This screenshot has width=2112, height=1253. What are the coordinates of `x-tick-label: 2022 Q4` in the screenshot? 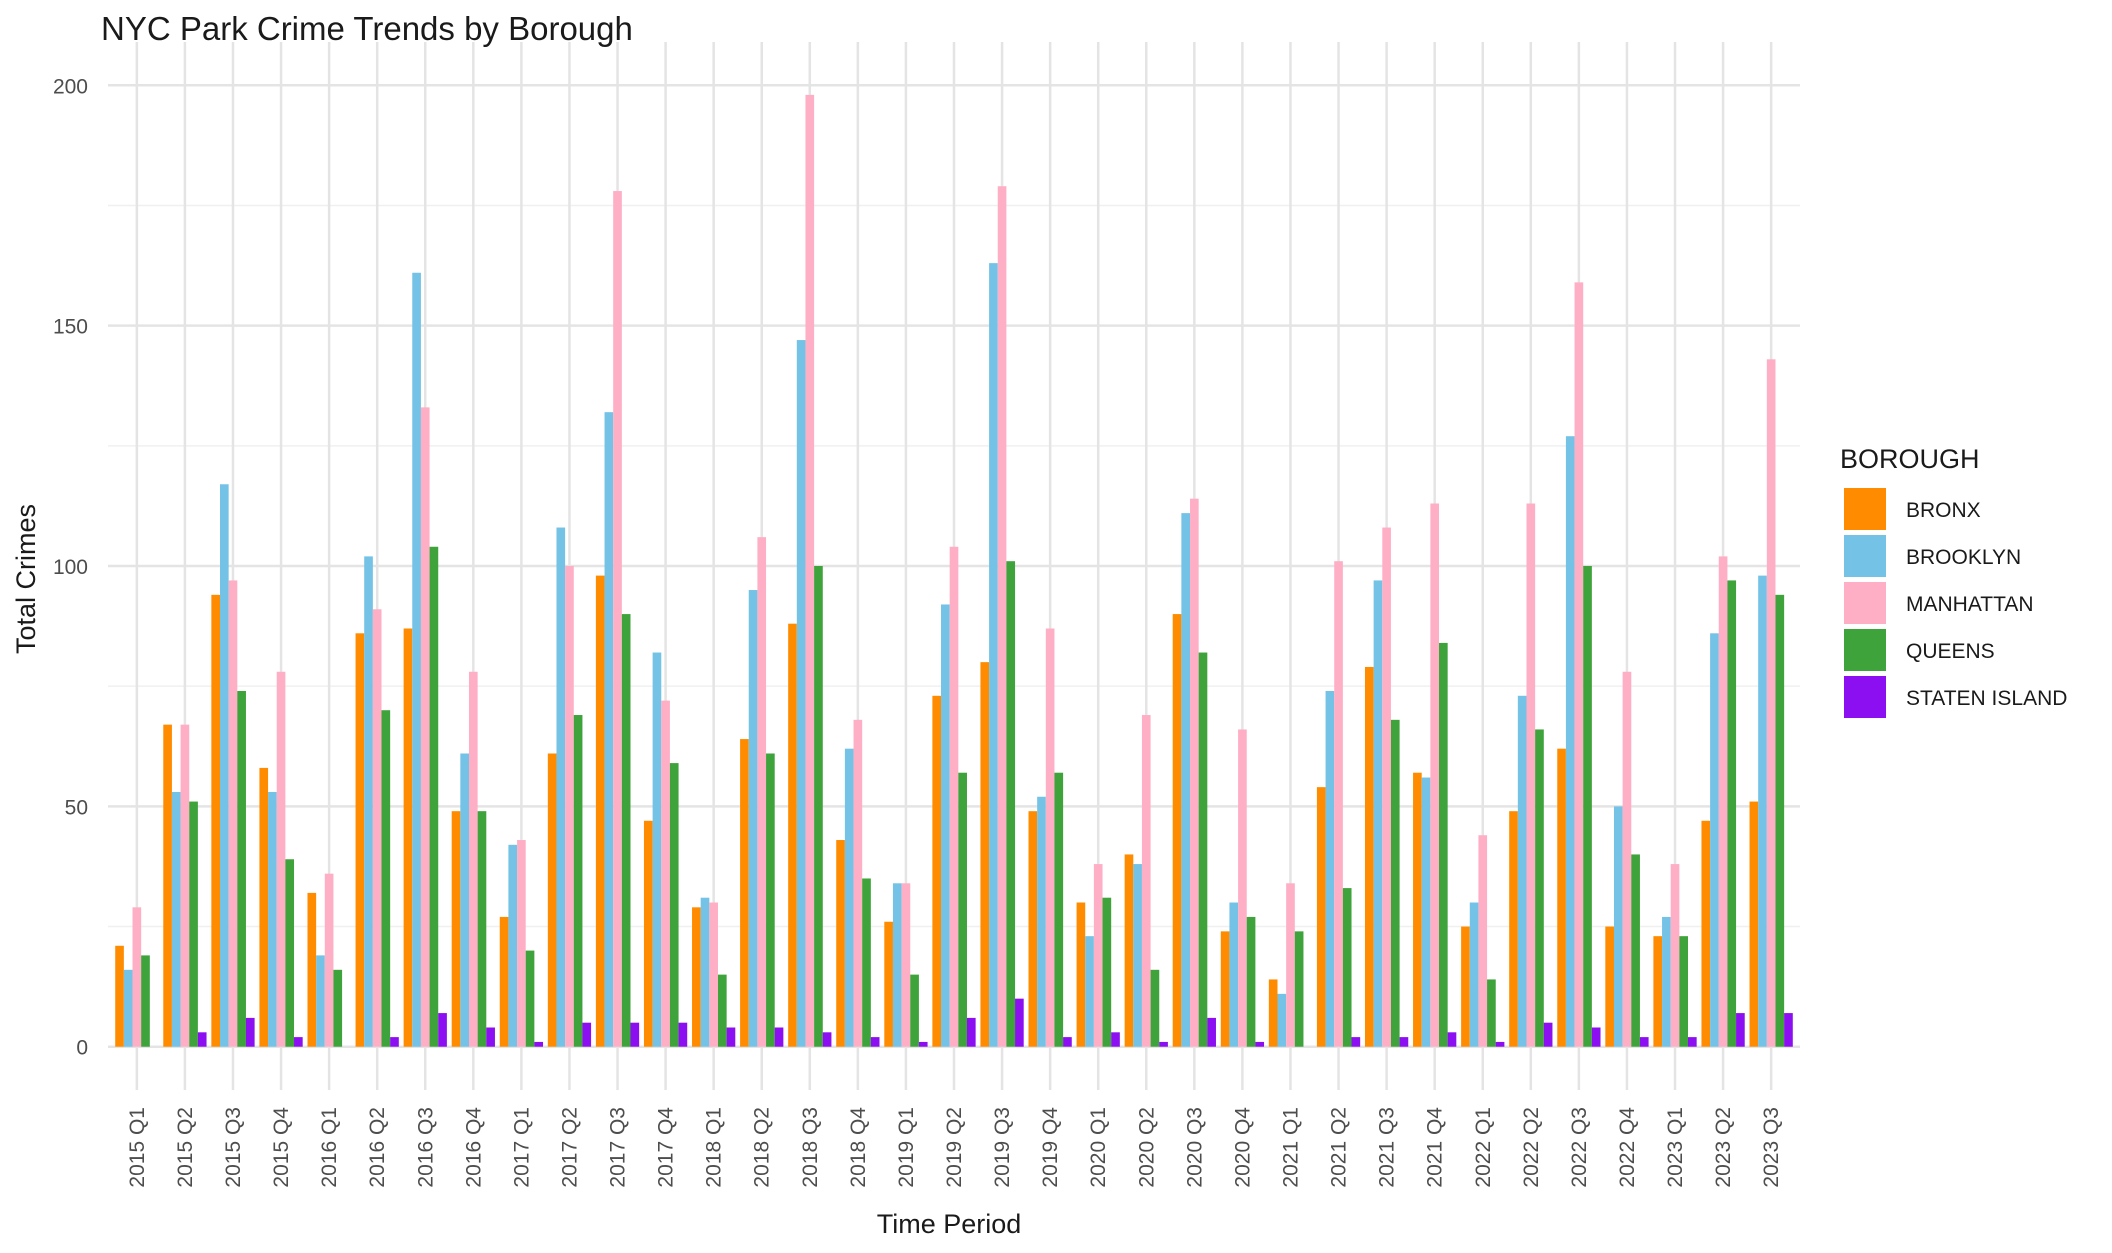 It's located at (1627, 1147).